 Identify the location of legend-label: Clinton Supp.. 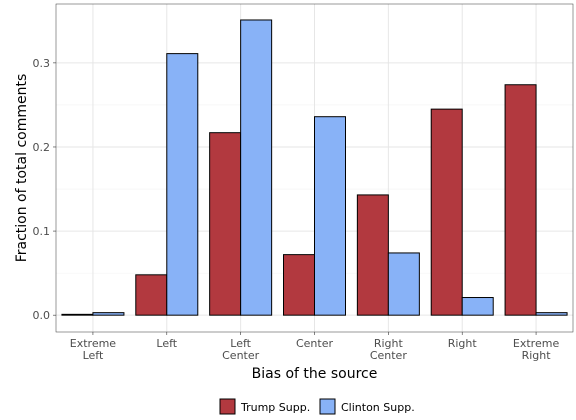
(378, 407).